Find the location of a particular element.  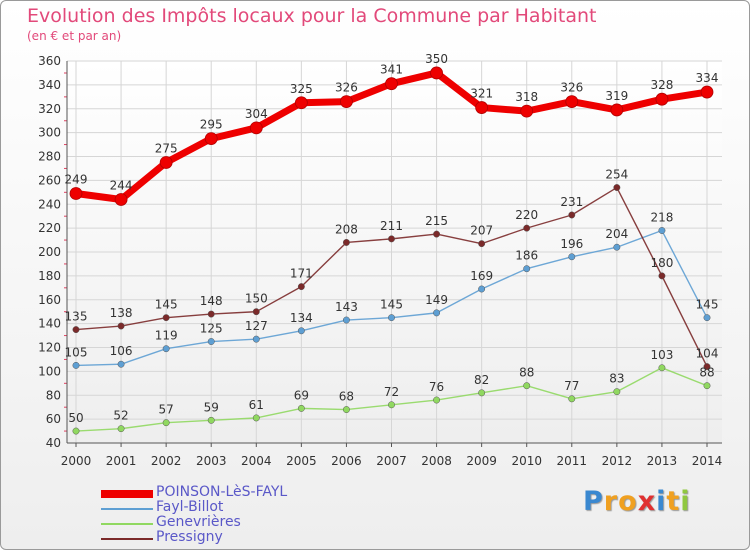

y-tick-label: 220 is located at coordinates (49, 228).